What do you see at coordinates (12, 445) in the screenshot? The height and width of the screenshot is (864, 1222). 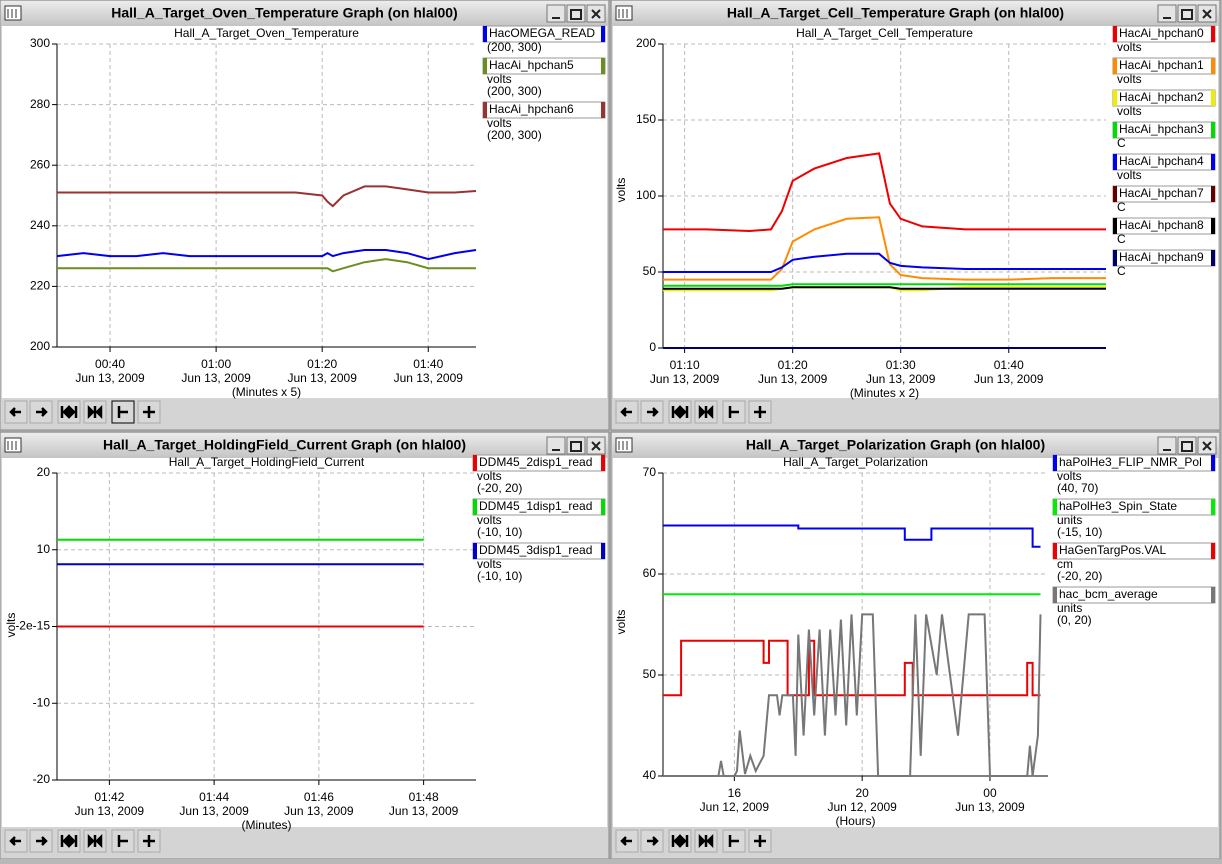 I see `window-icon-grid` at bounding box center [12, 445].